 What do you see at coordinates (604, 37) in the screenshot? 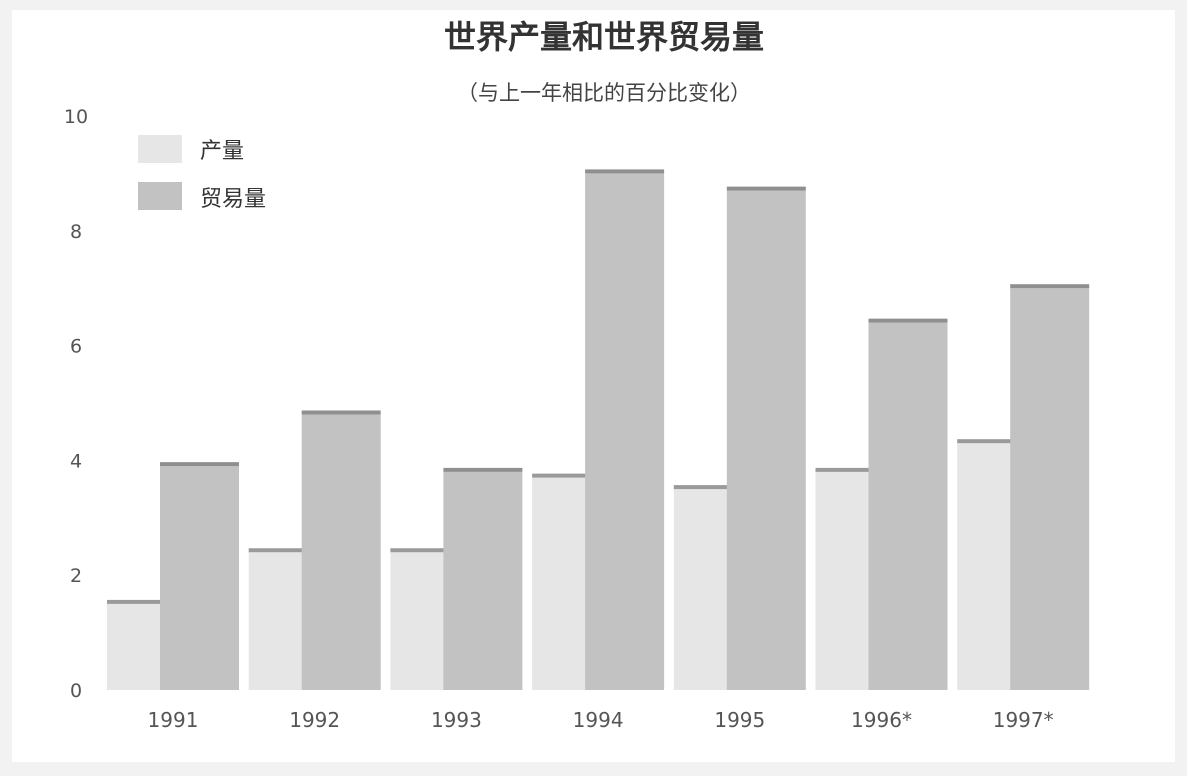
I see `chart-title: 世界产量和世界贸易量` at bounding box center [604, 37].